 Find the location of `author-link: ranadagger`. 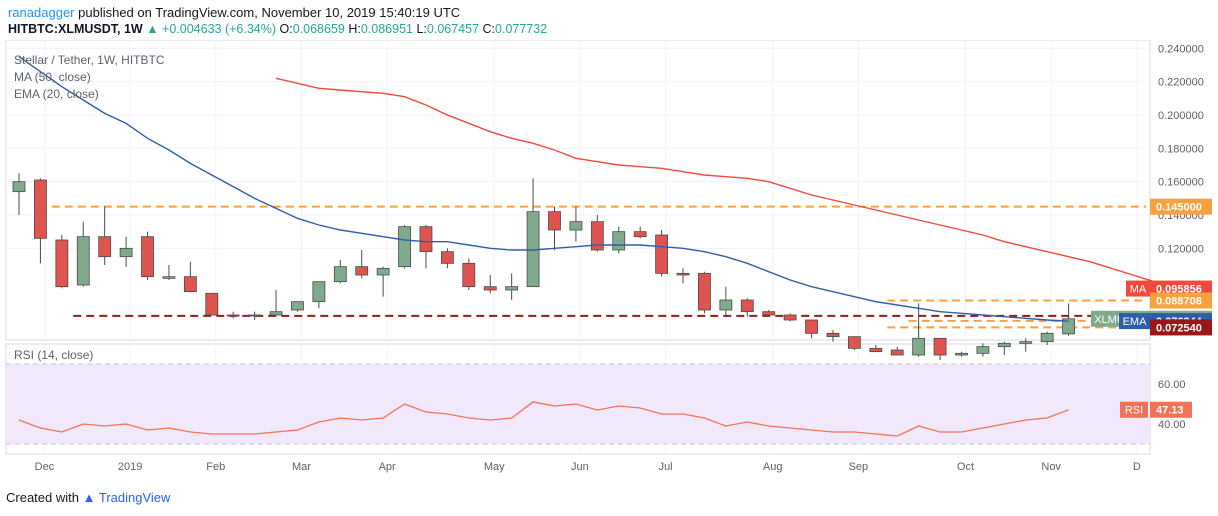

author-link: ranadagger is located at coordinates (41, 12).